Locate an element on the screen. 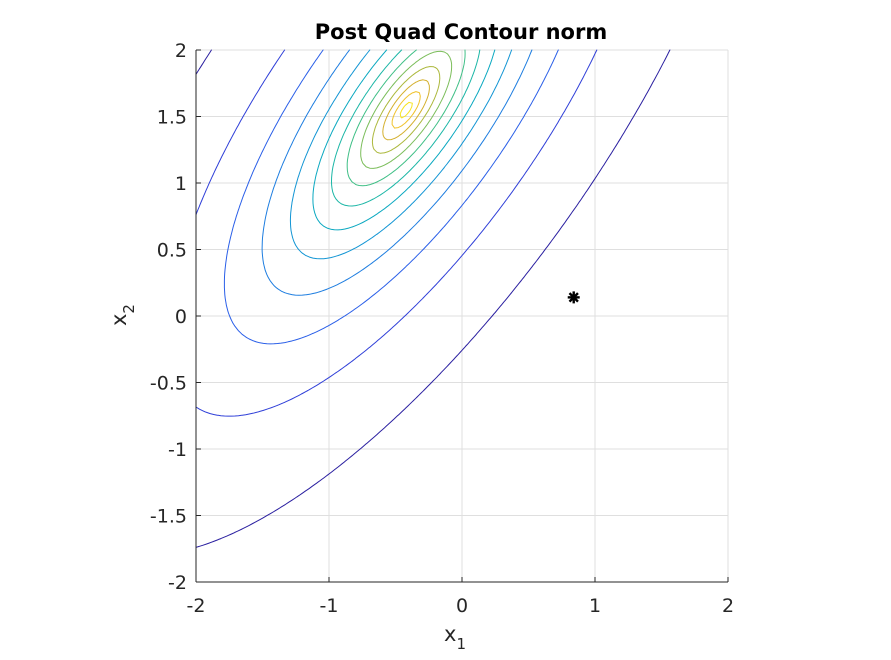  y-tick-label: 1.5 is located at coordinates (172, 118).